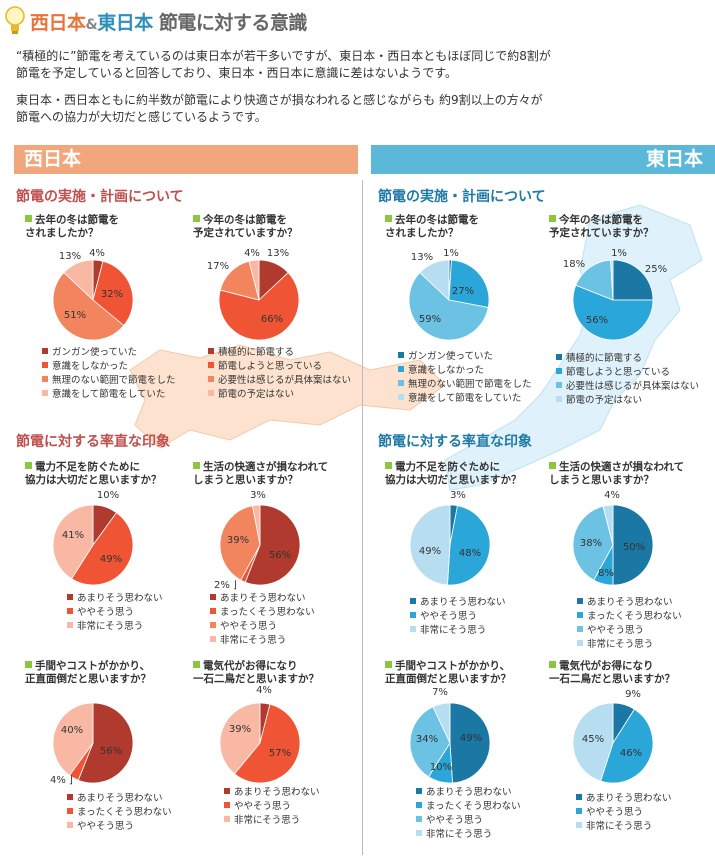  Describe the element at coordinates (458, 631) in the screenshot. I see `legend-item: 非常にそう思う` at that location.